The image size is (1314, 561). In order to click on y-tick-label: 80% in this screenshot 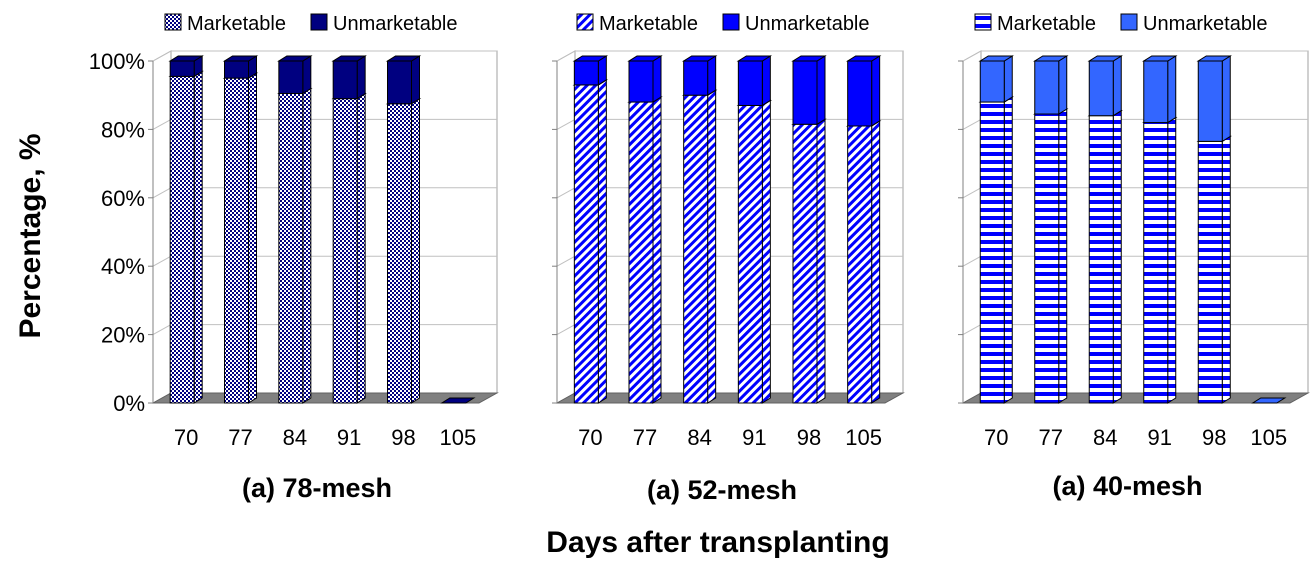, I will do `click(123, 129)`.